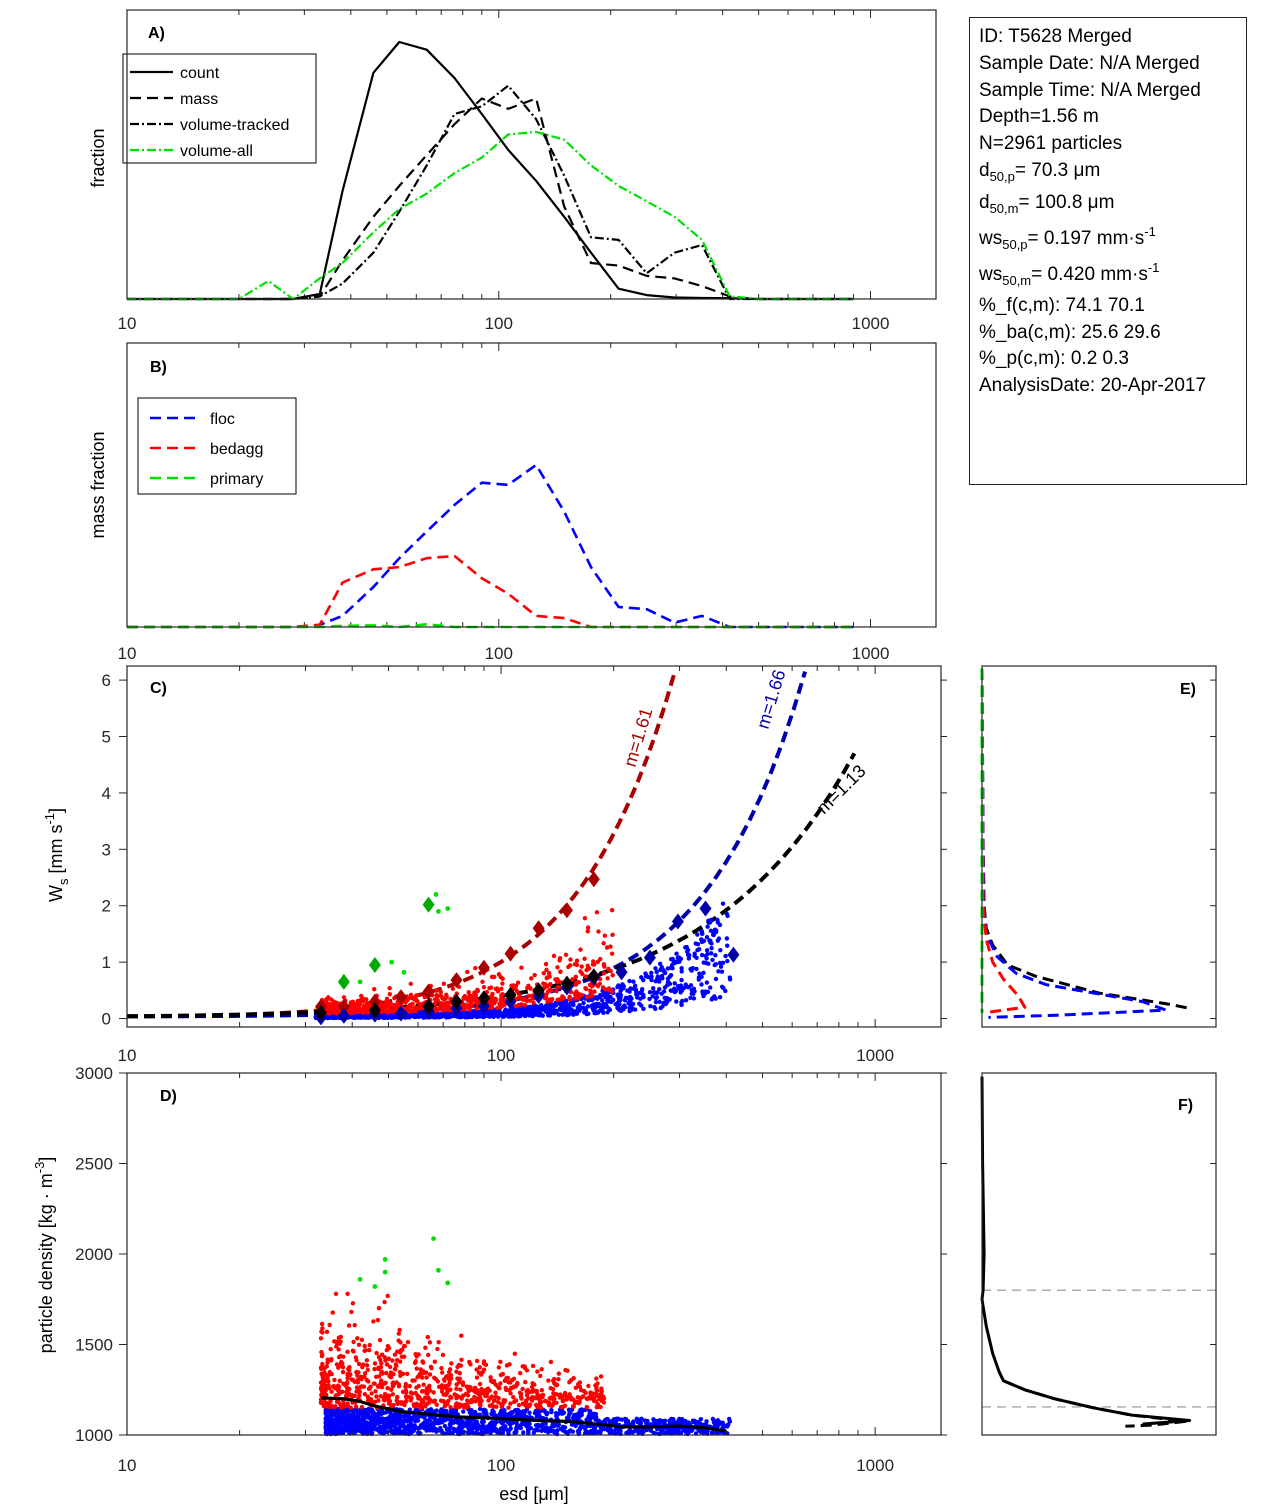 This screenshot has width=1270, height=1511. I want to click on panel-a-frame, so click(531, 154).